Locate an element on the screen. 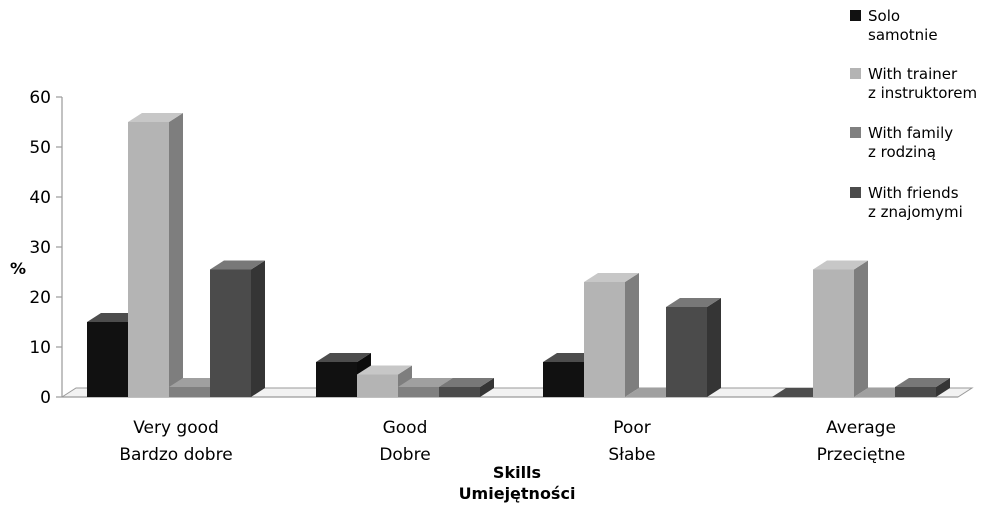  x-tick-label-secondary: Bardzo dobre is located at coordinates (175, 455).